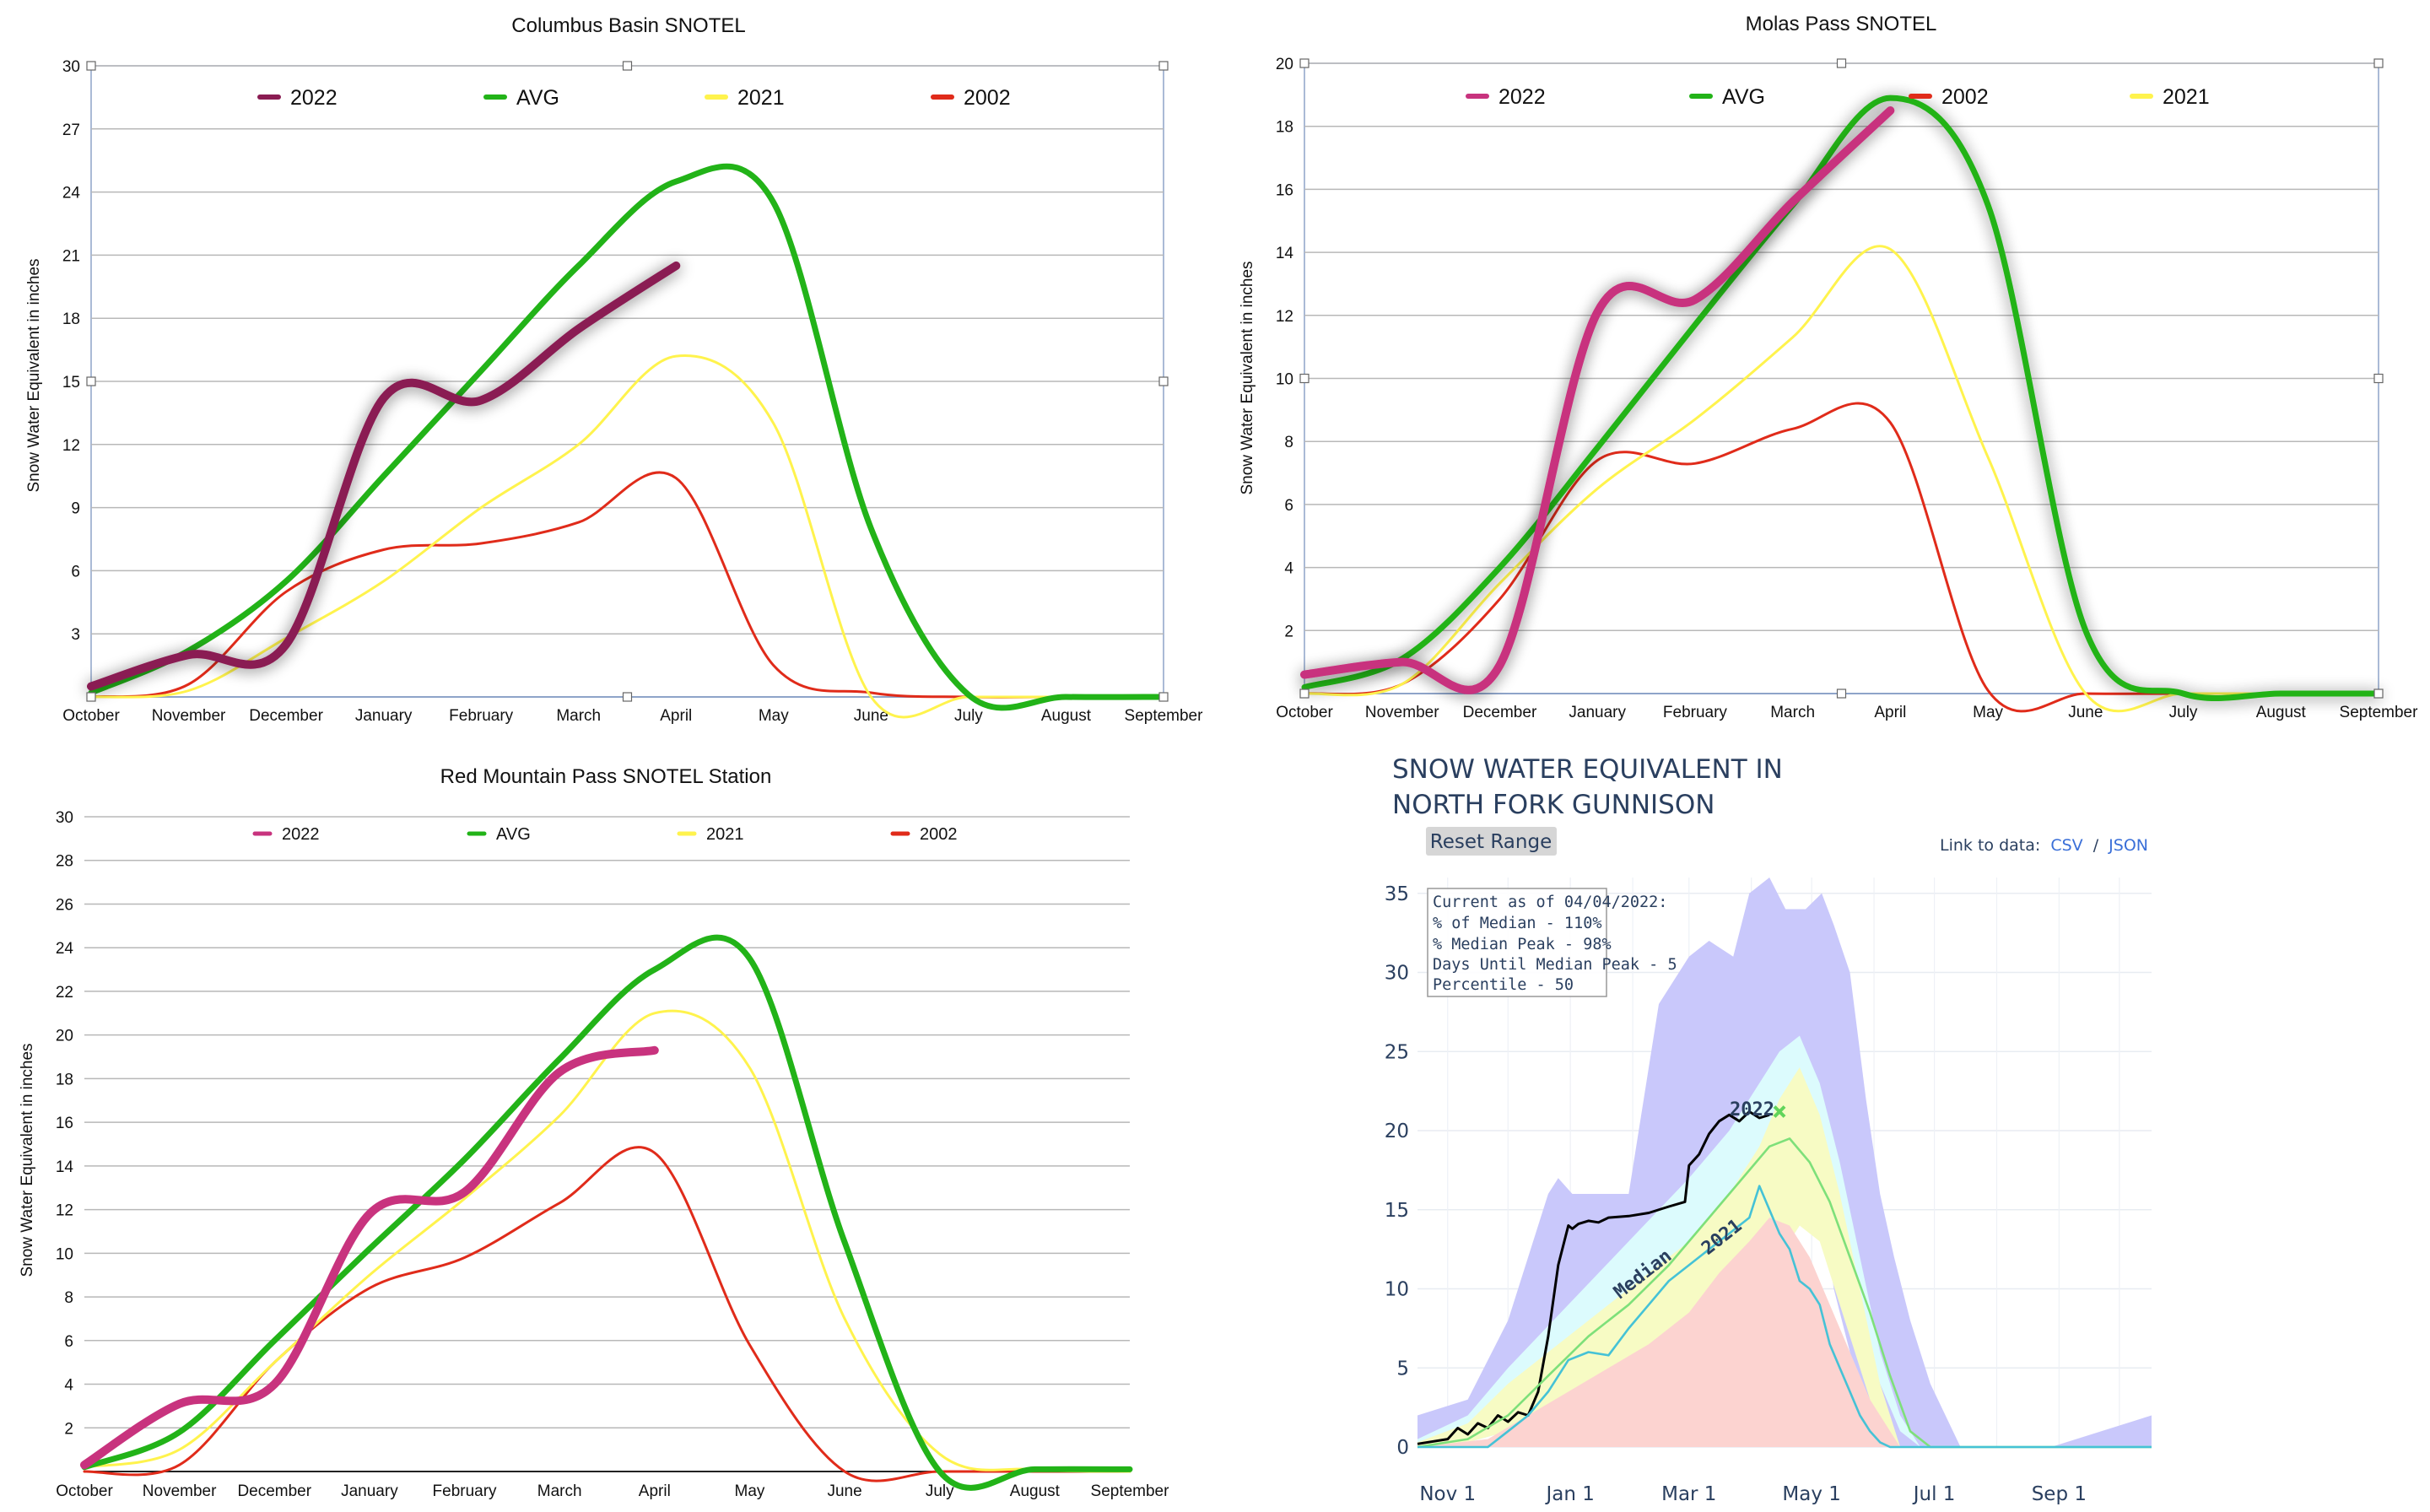 Image resolution: width=2430 pixels, height=1512 pixels. I want to click on chart-title-line-2: NORTH FORK GUNNISON, so click(1553, 805).